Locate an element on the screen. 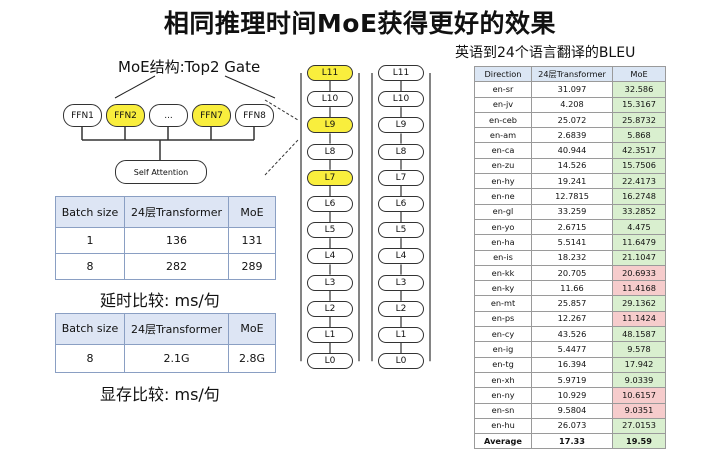  table-row: en-ky 11.66 11.4168 is located at coordinates (570, 288).